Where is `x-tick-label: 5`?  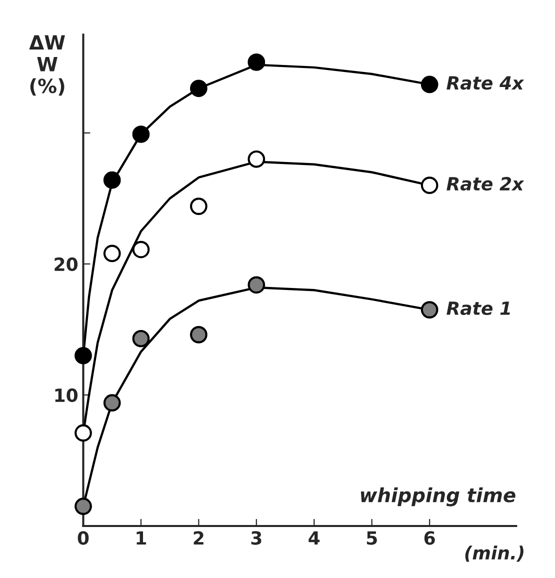 x-tick-label: 5 is located at coordinates (371, 538).